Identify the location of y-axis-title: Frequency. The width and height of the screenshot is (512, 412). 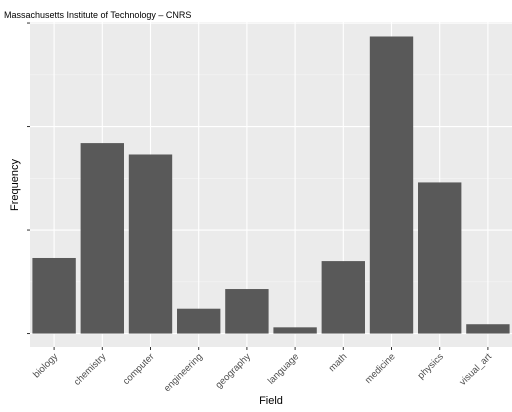
(15, 185).